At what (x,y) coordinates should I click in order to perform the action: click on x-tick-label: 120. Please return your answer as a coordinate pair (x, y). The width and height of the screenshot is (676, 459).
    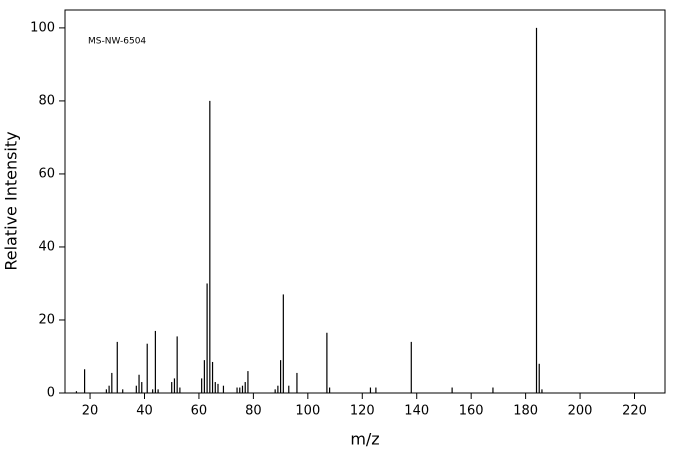
    Looking at the image, I should click on (362, 411).